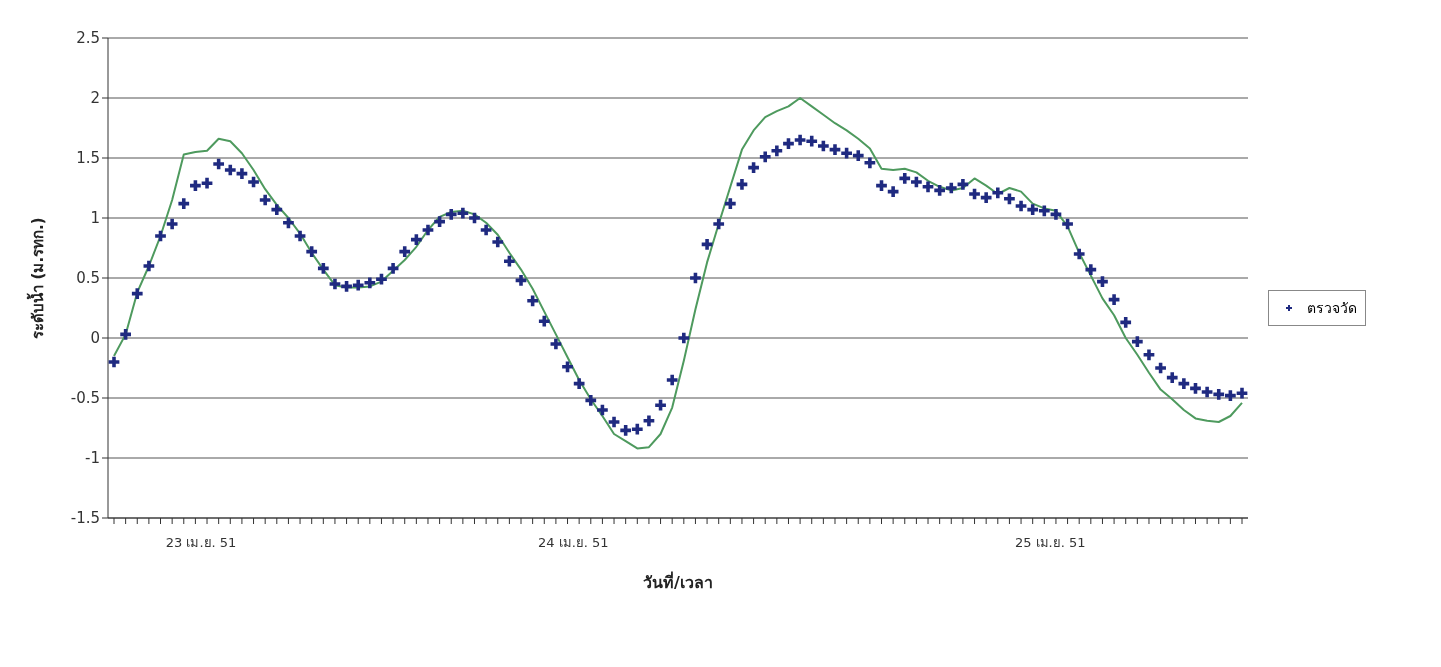  What do you see at coordinates (92, 458) in the screenshot?
I see `y-tick-label: -1` at bounding box center [92, 458].